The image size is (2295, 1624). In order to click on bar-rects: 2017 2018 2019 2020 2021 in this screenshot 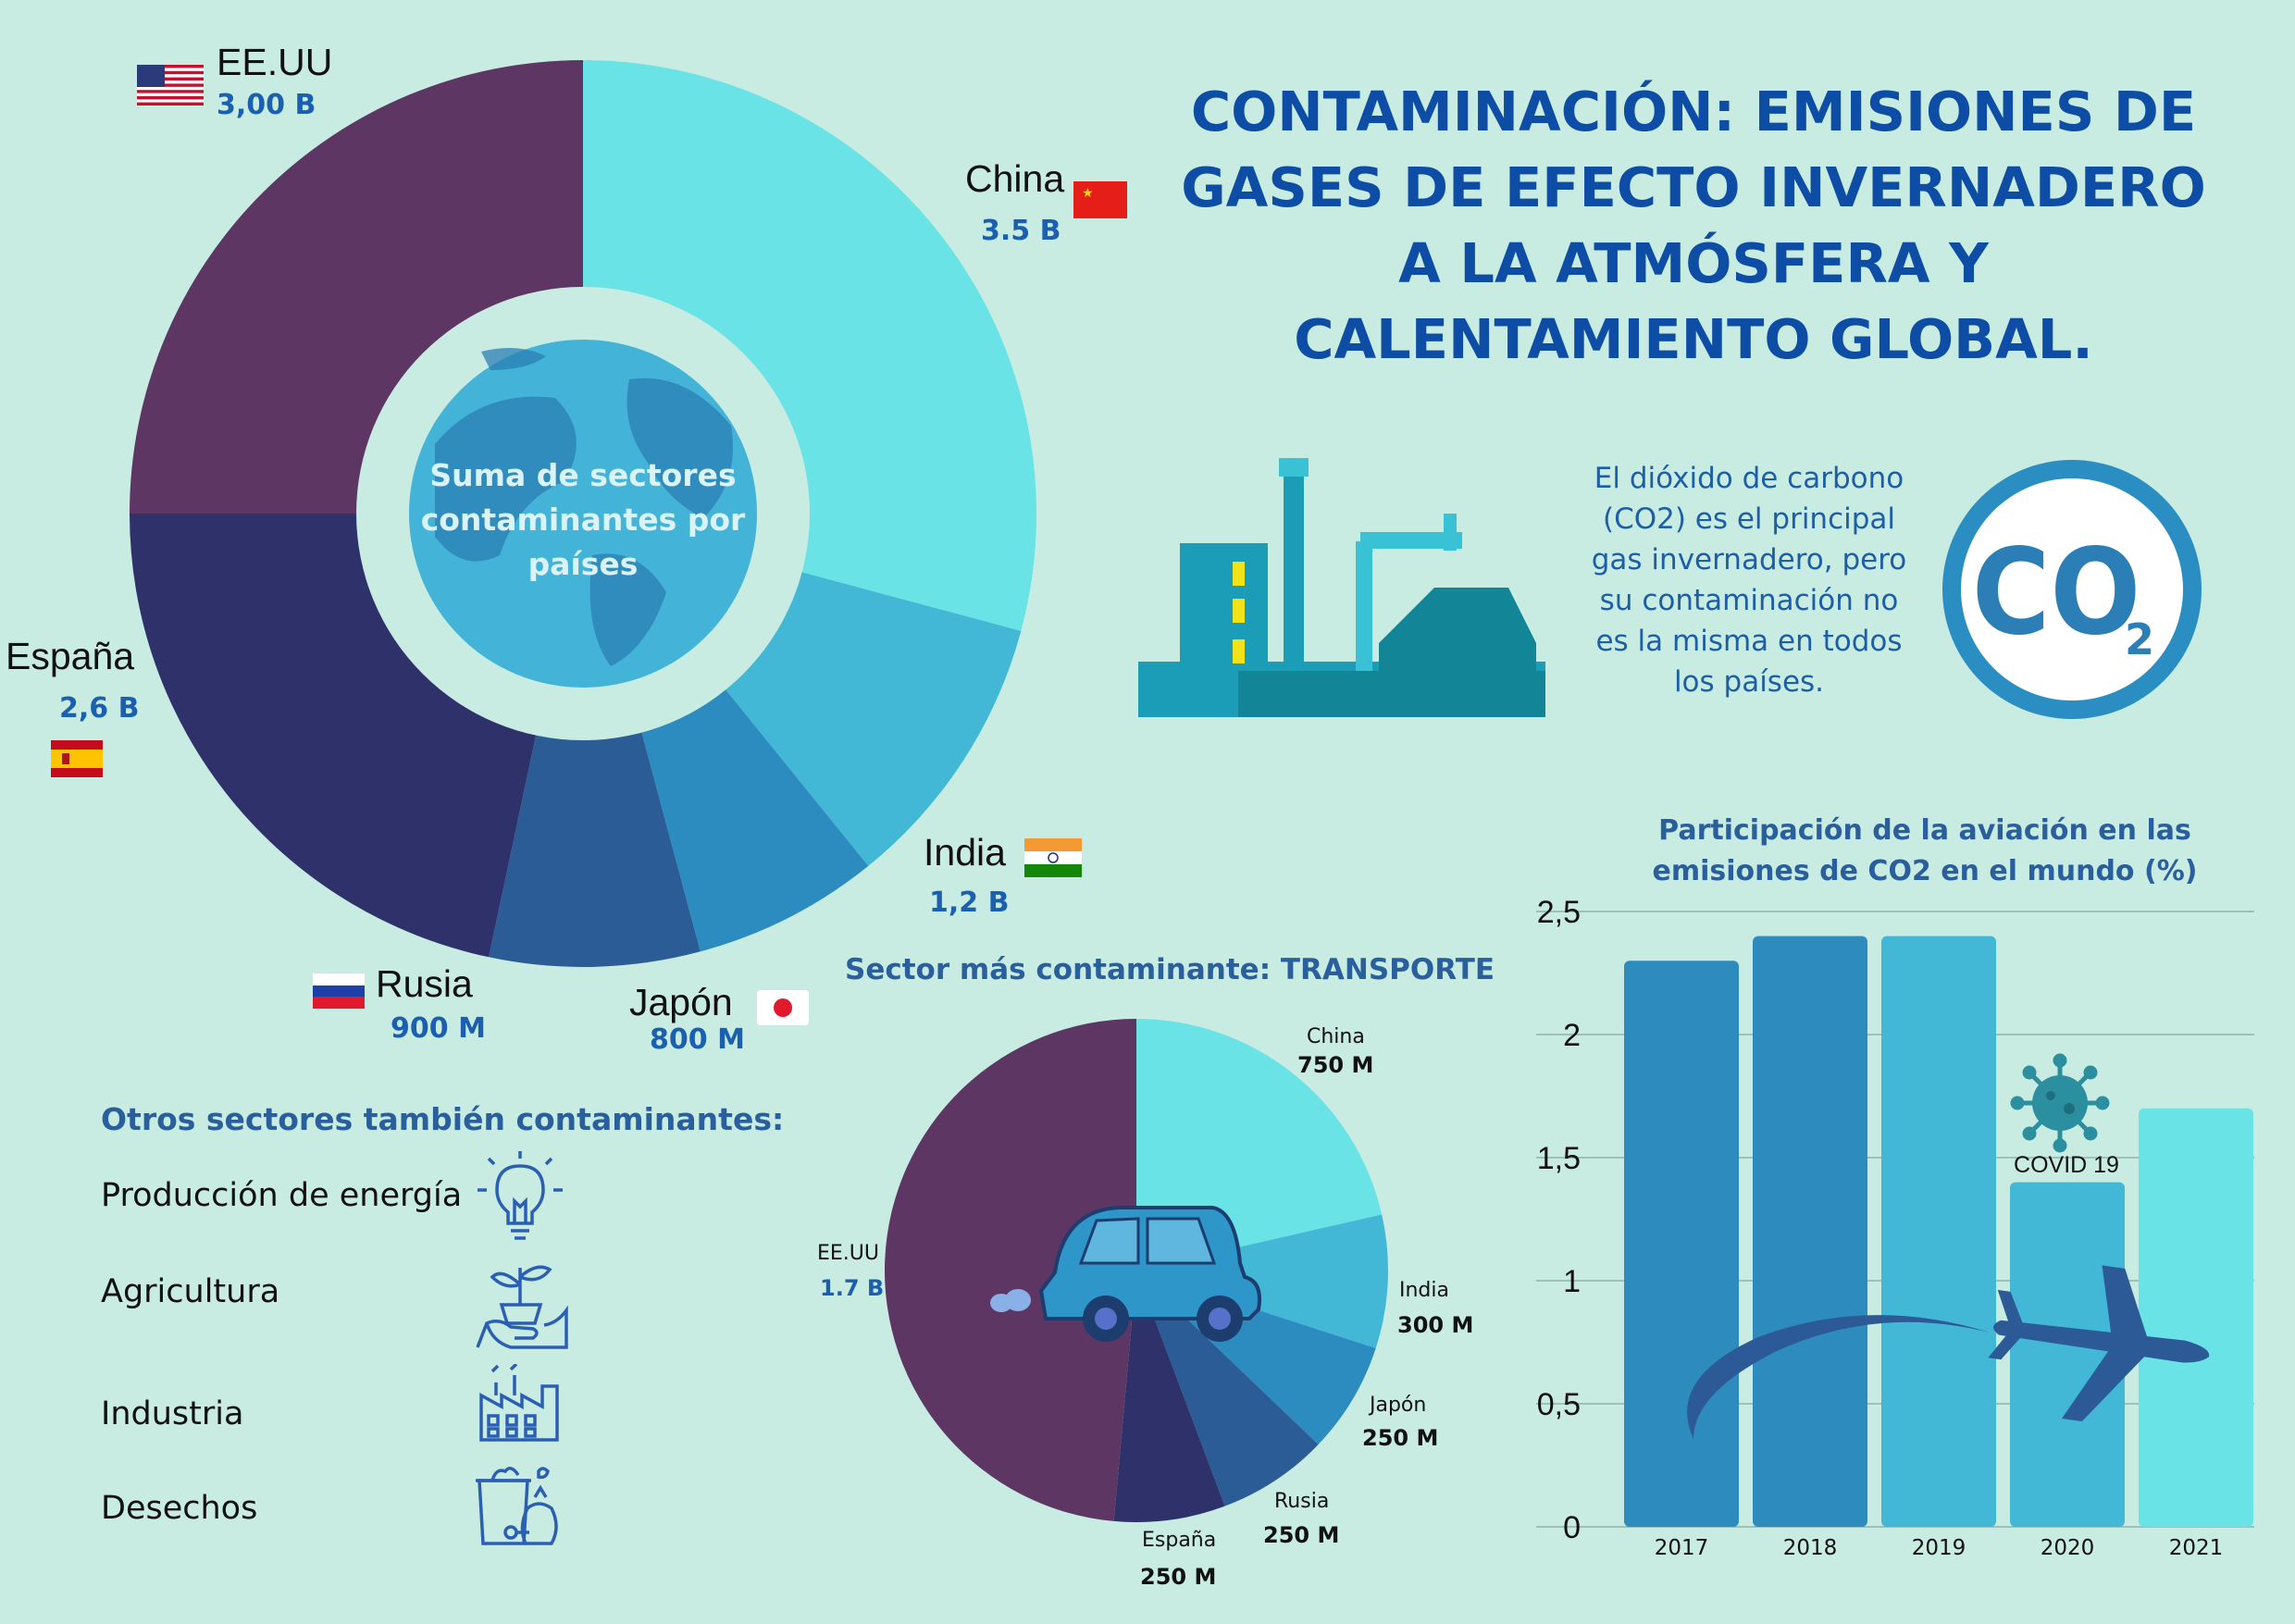, I will do `click(1939, 1248)`.